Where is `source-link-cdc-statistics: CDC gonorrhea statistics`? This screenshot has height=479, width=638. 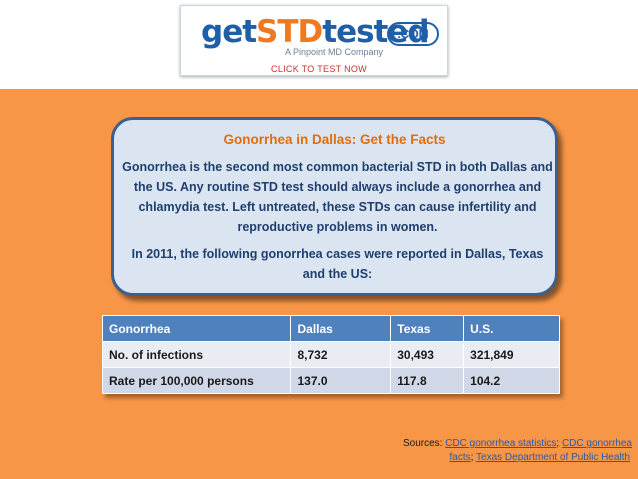
source-link-cdc-statistics: CDC gonorrhea statistics is located at coordinates (501, 443).